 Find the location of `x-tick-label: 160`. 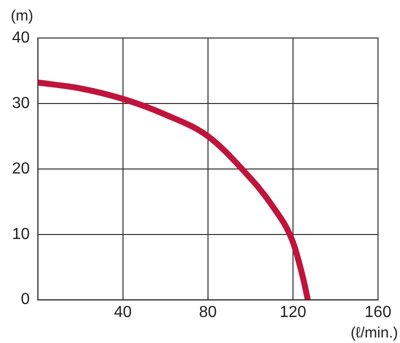

x-tick-label: 160 is located at coordinates (378, 312).